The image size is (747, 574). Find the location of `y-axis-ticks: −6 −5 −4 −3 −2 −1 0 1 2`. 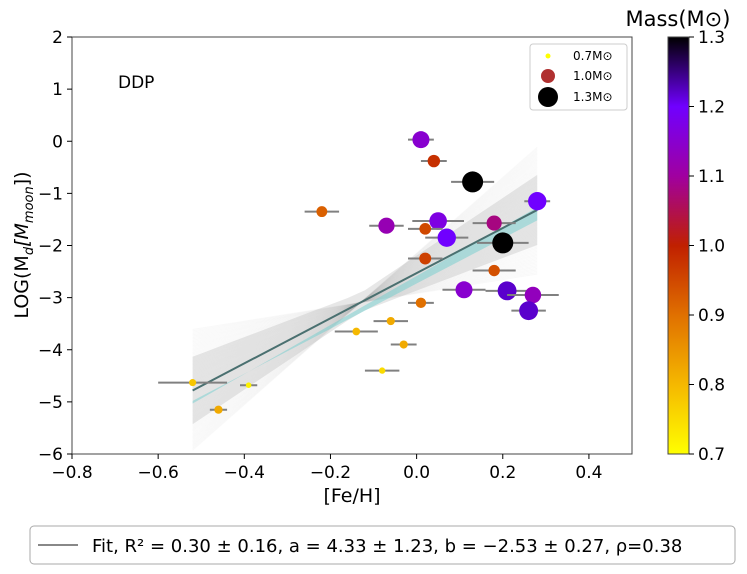

y-axis-ticks: −6 −5 −4 −3 −2 −1 0 1 2 is located at coordinates (55, 246).